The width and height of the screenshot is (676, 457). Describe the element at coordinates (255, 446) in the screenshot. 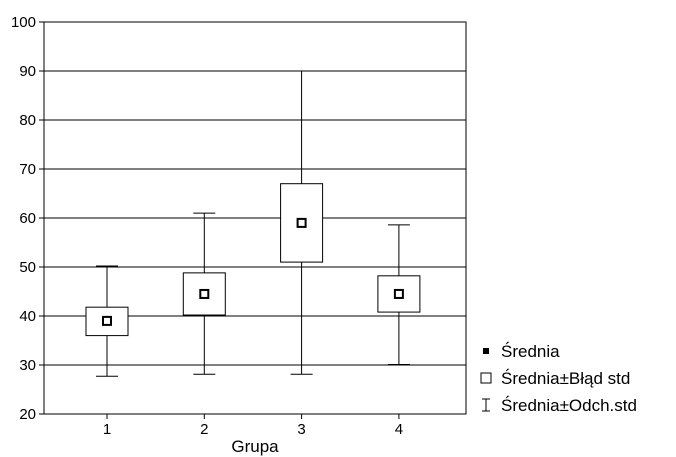

I see `x-axis-label: Grupa` at that location.